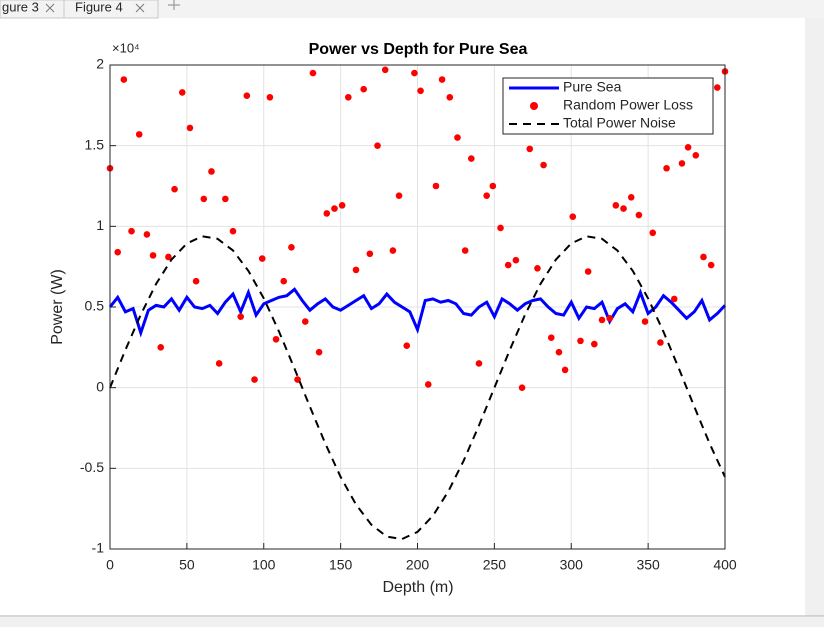 Image resolution: width=824 pixels, height=632 pixels. I want to click on x-tick-label: 100, so click(264, 565).